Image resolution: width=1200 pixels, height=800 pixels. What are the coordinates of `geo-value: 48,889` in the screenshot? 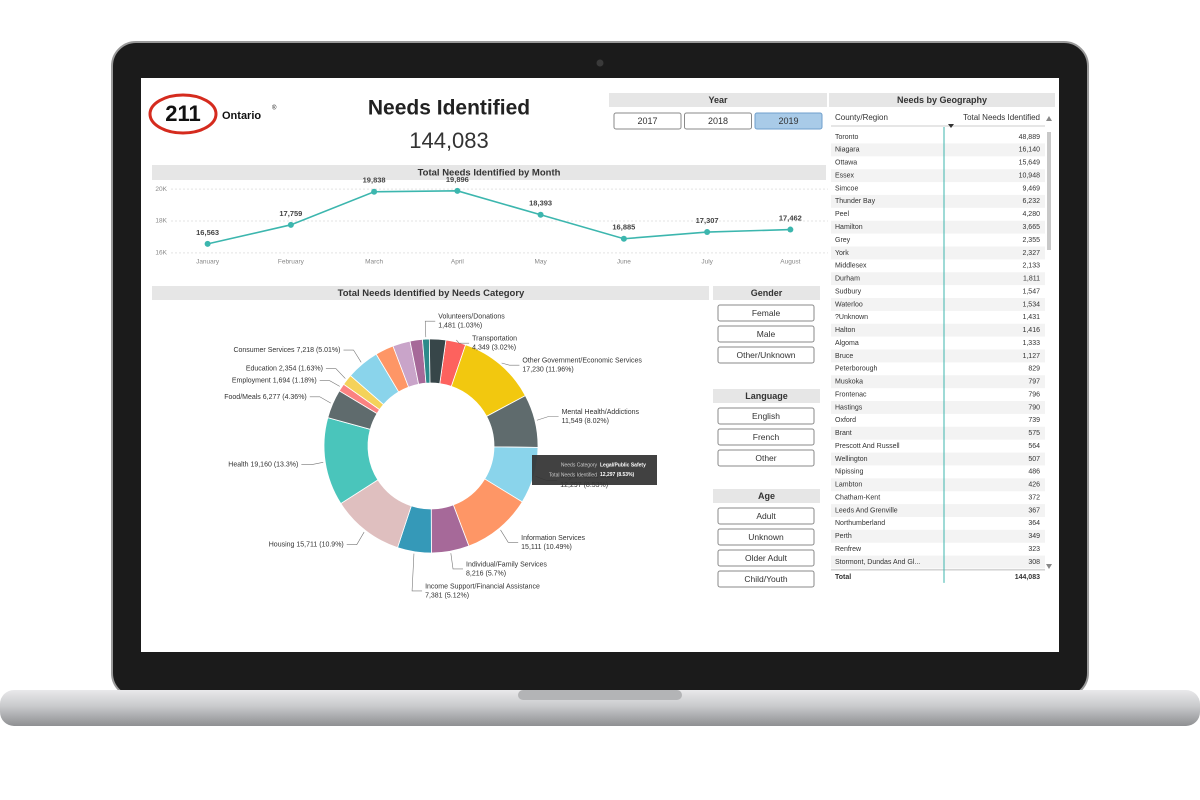 It's located at (1030, 137).